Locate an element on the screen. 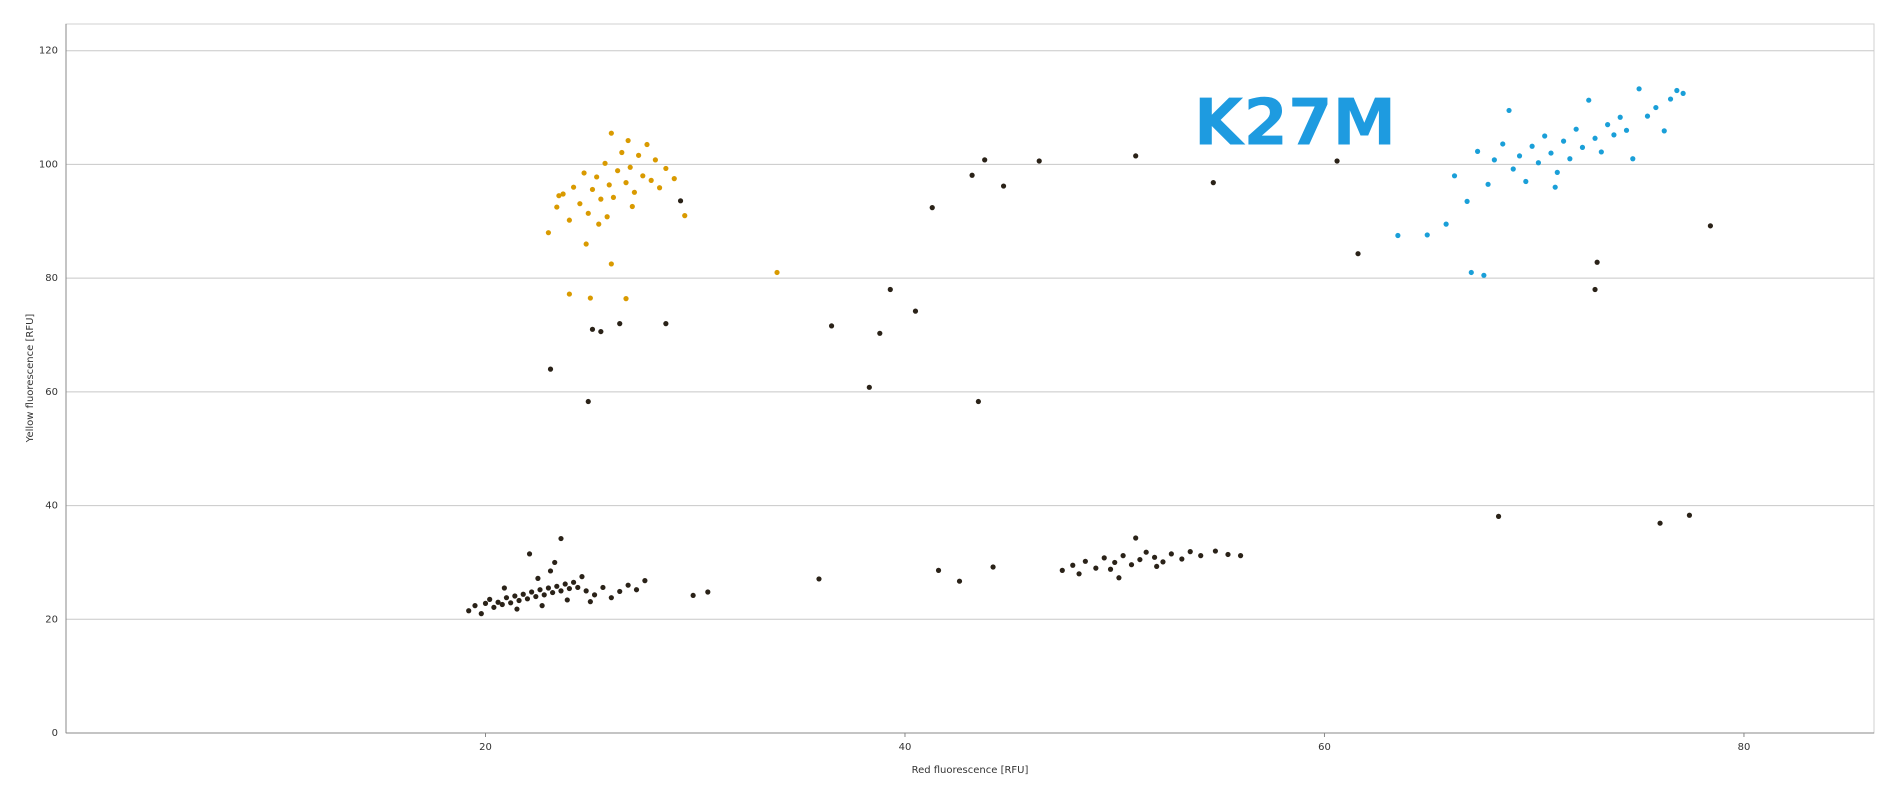  x-tick-label: 20 is located at coordinates (485, 747).